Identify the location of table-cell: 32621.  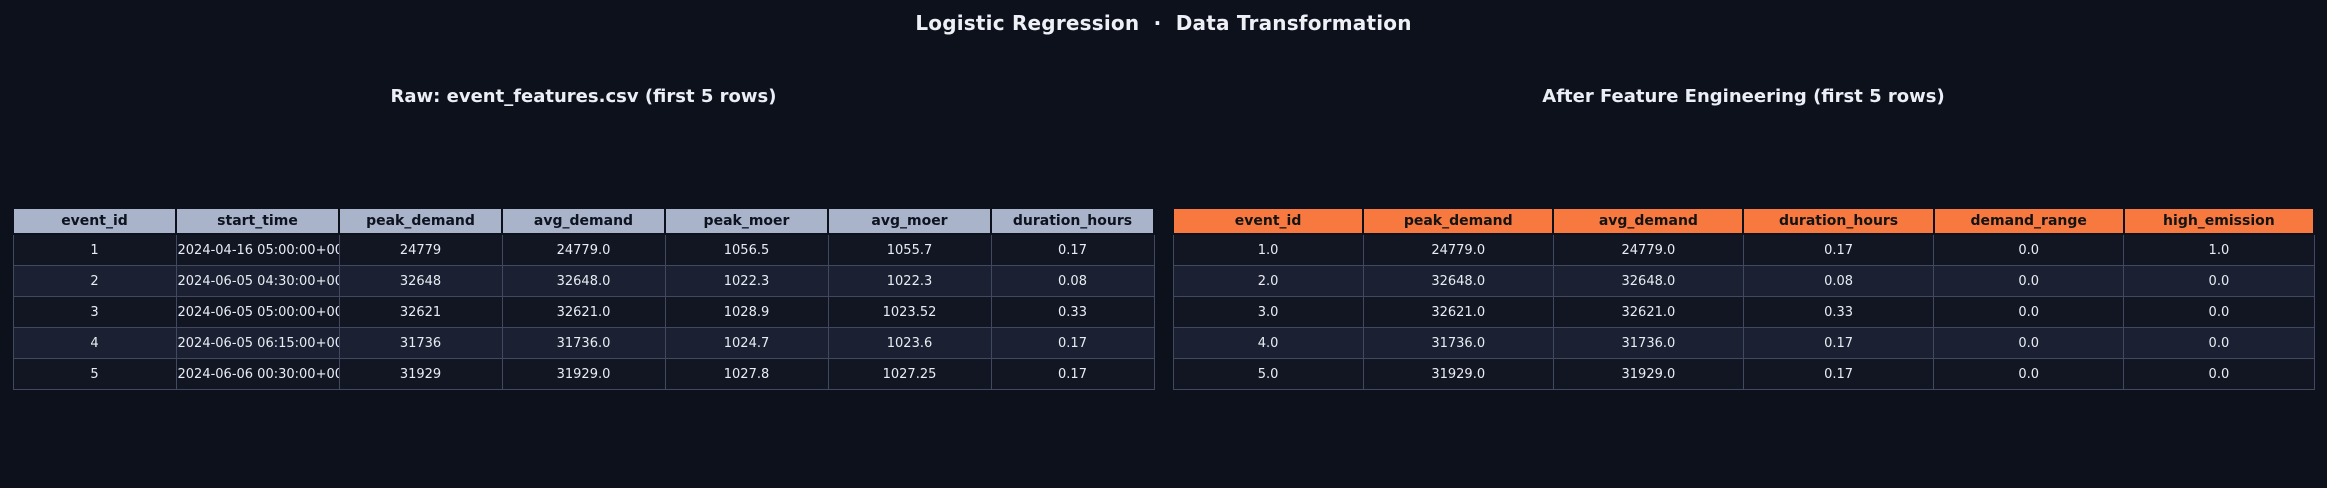
(420, 312).